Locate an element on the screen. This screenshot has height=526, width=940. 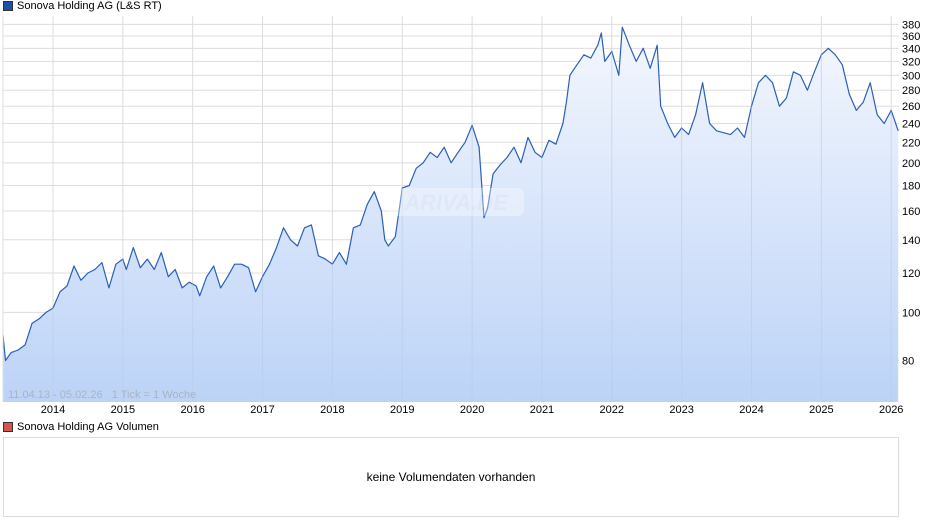
price-legend: Sonova Holding AG (L&S RT) is located at coordinates (82, 6).